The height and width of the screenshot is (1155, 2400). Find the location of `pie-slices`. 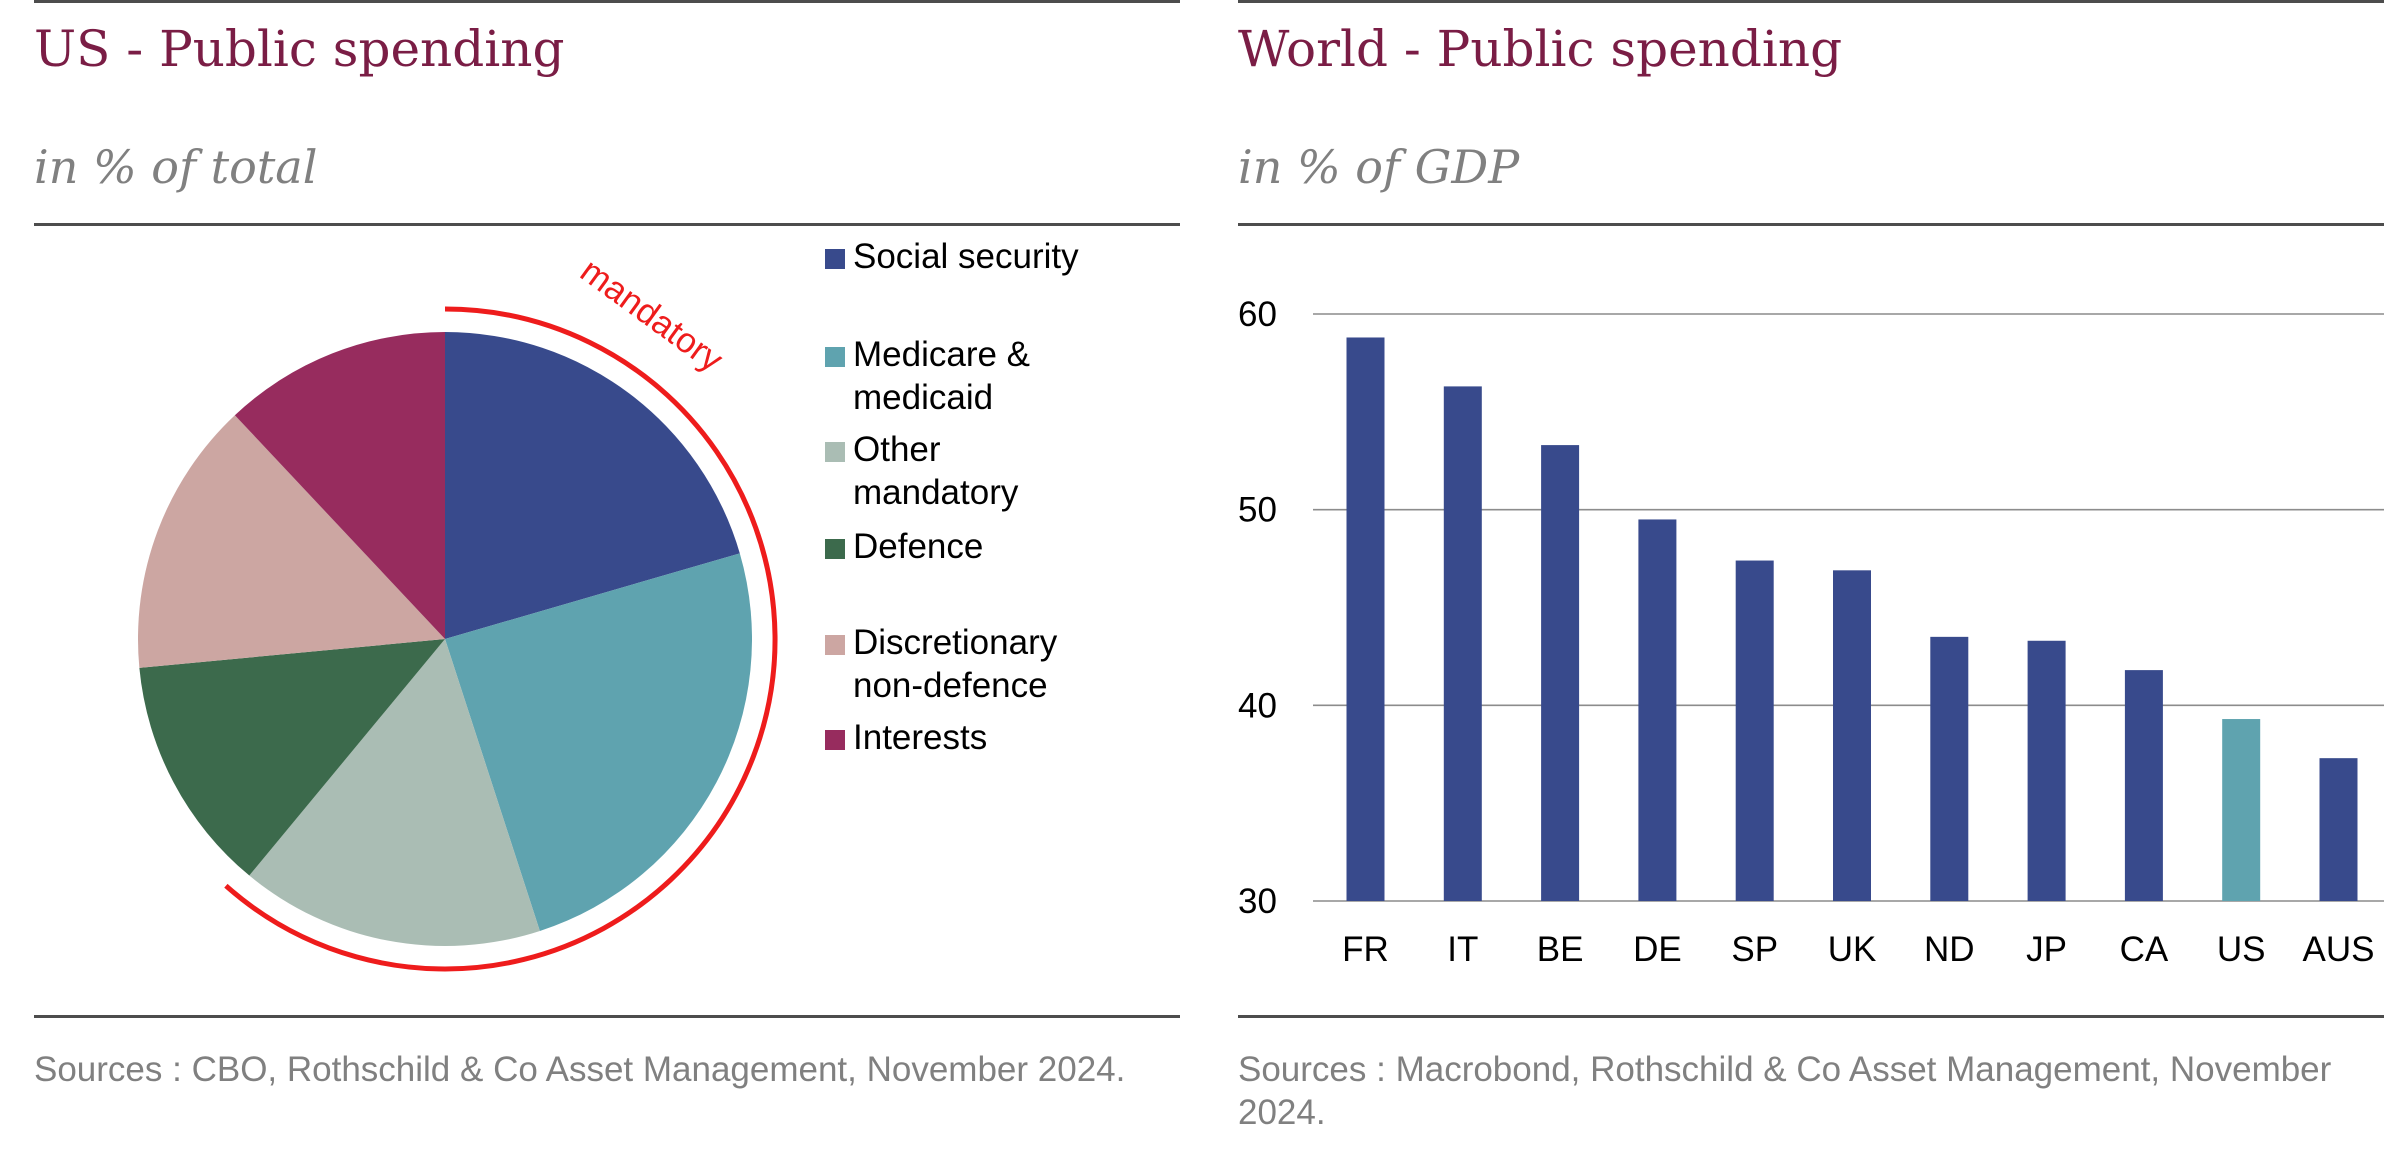

pie-slices is located at coordinates (445, 639).